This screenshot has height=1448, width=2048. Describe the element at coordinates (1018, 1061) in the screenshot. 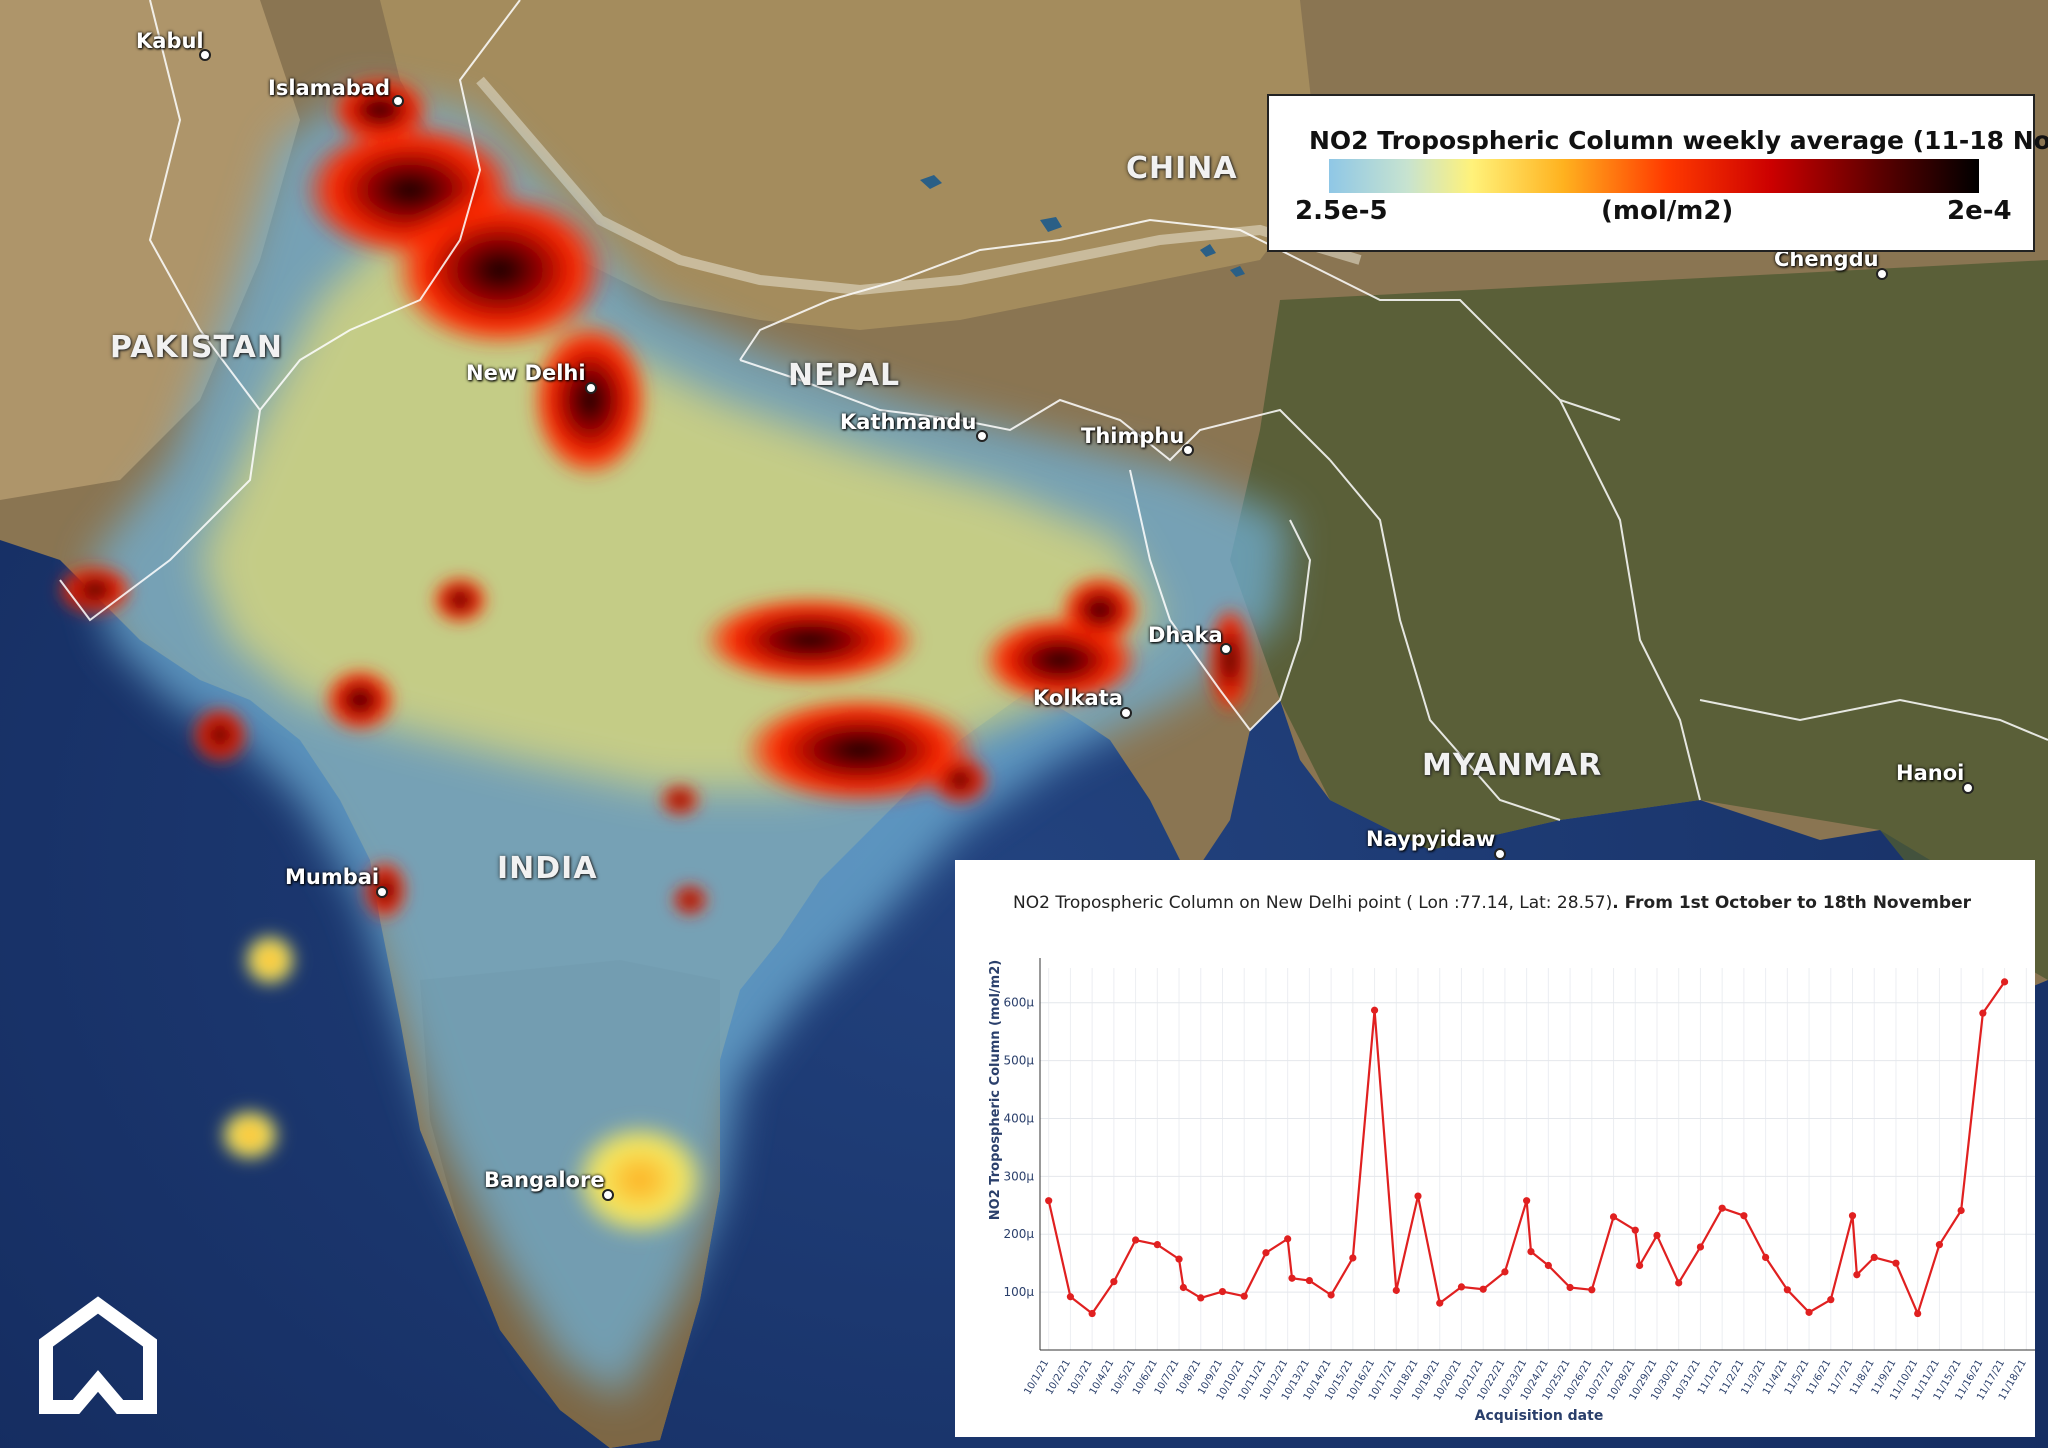

I see `y-tick-label: 500μ` at that location.